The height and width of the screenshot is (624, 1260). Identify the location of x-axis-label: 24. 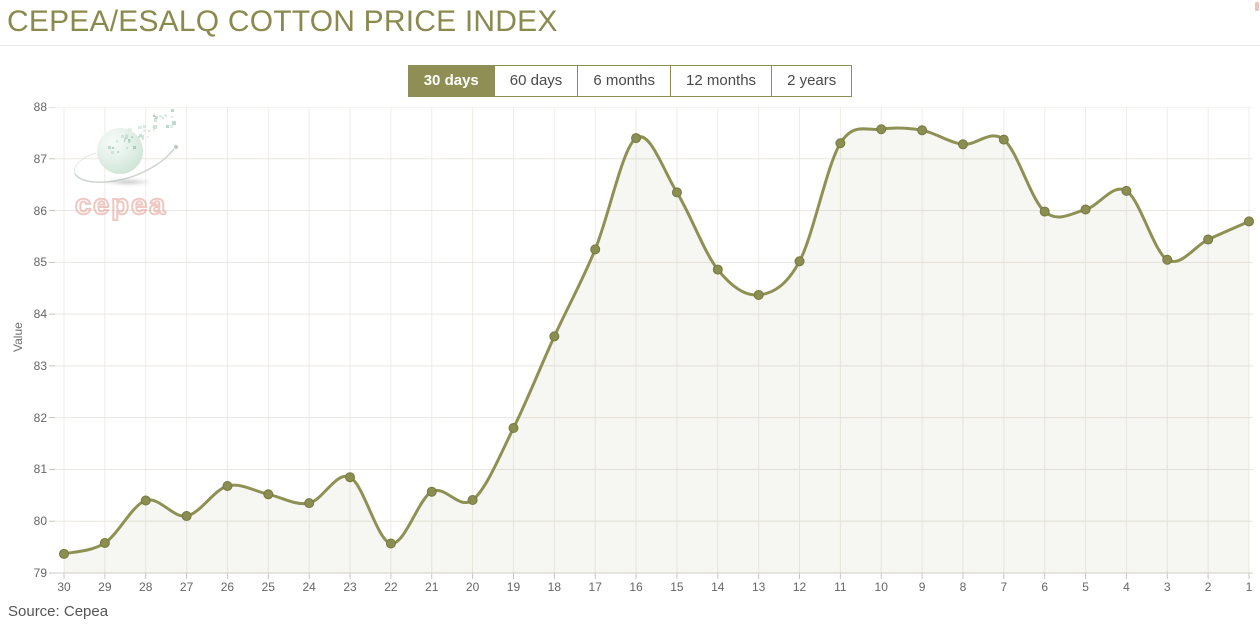
(309, 587).